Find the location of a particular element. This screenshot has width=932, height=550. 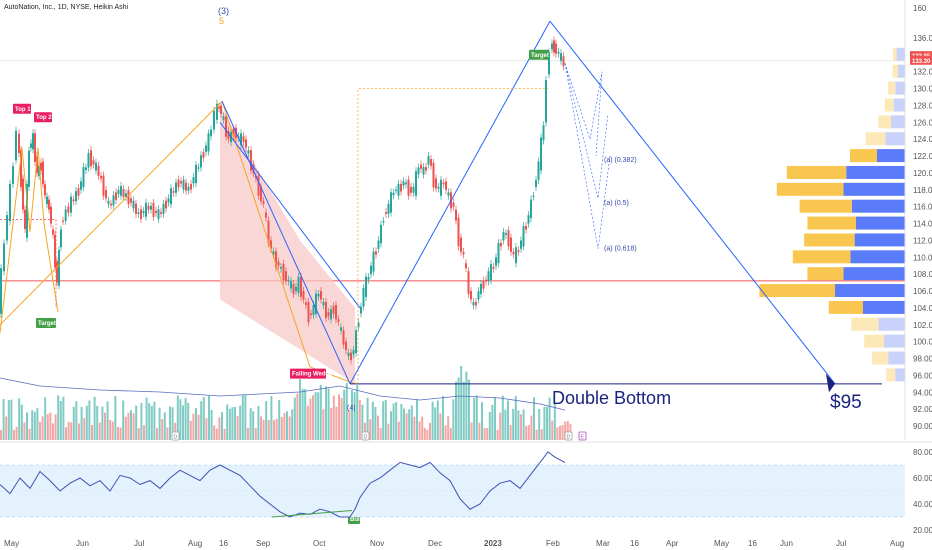

top-1-label: Top 1 is located at coordinates (23, 110).